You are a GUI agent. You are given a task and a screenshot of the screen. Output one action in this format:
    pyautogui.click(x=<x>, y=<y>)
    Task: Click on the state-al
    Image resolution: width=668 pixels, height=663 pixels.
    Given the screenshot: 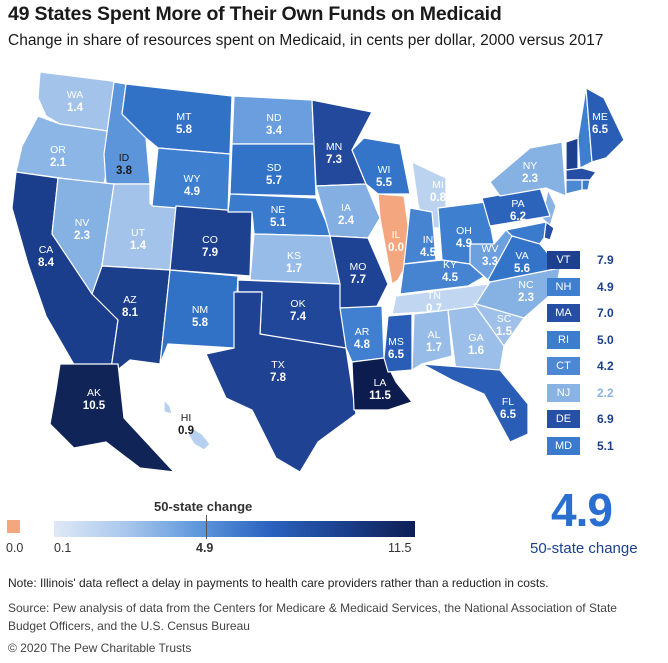 What is the action you would take?
    pyautogui.click(x=432, y=340)
    